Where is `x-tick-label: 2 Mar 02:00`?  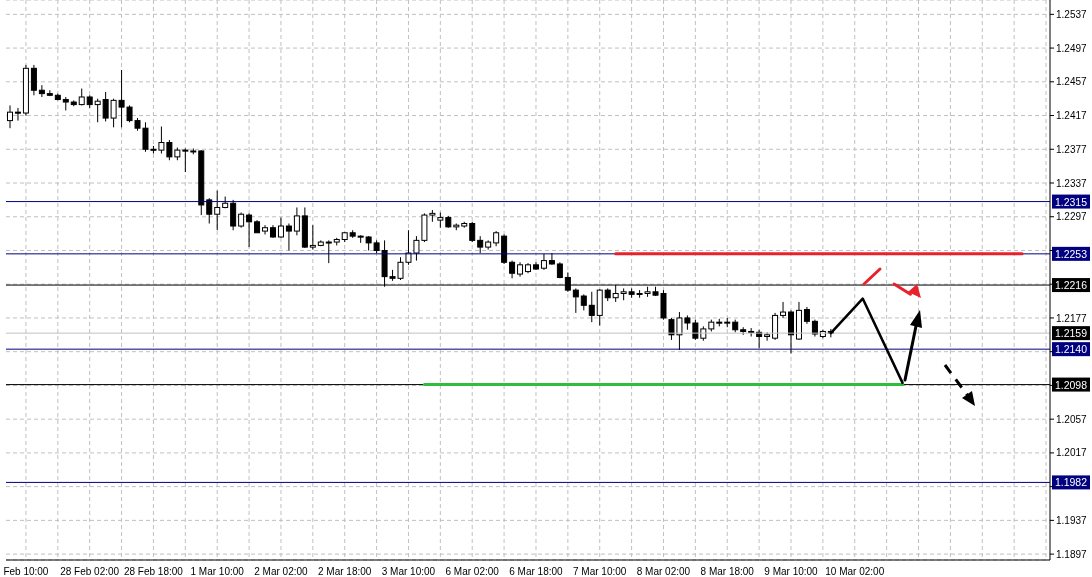
x-tick-label: 2 Mar 02:00 is located at coordinates (281, 571).